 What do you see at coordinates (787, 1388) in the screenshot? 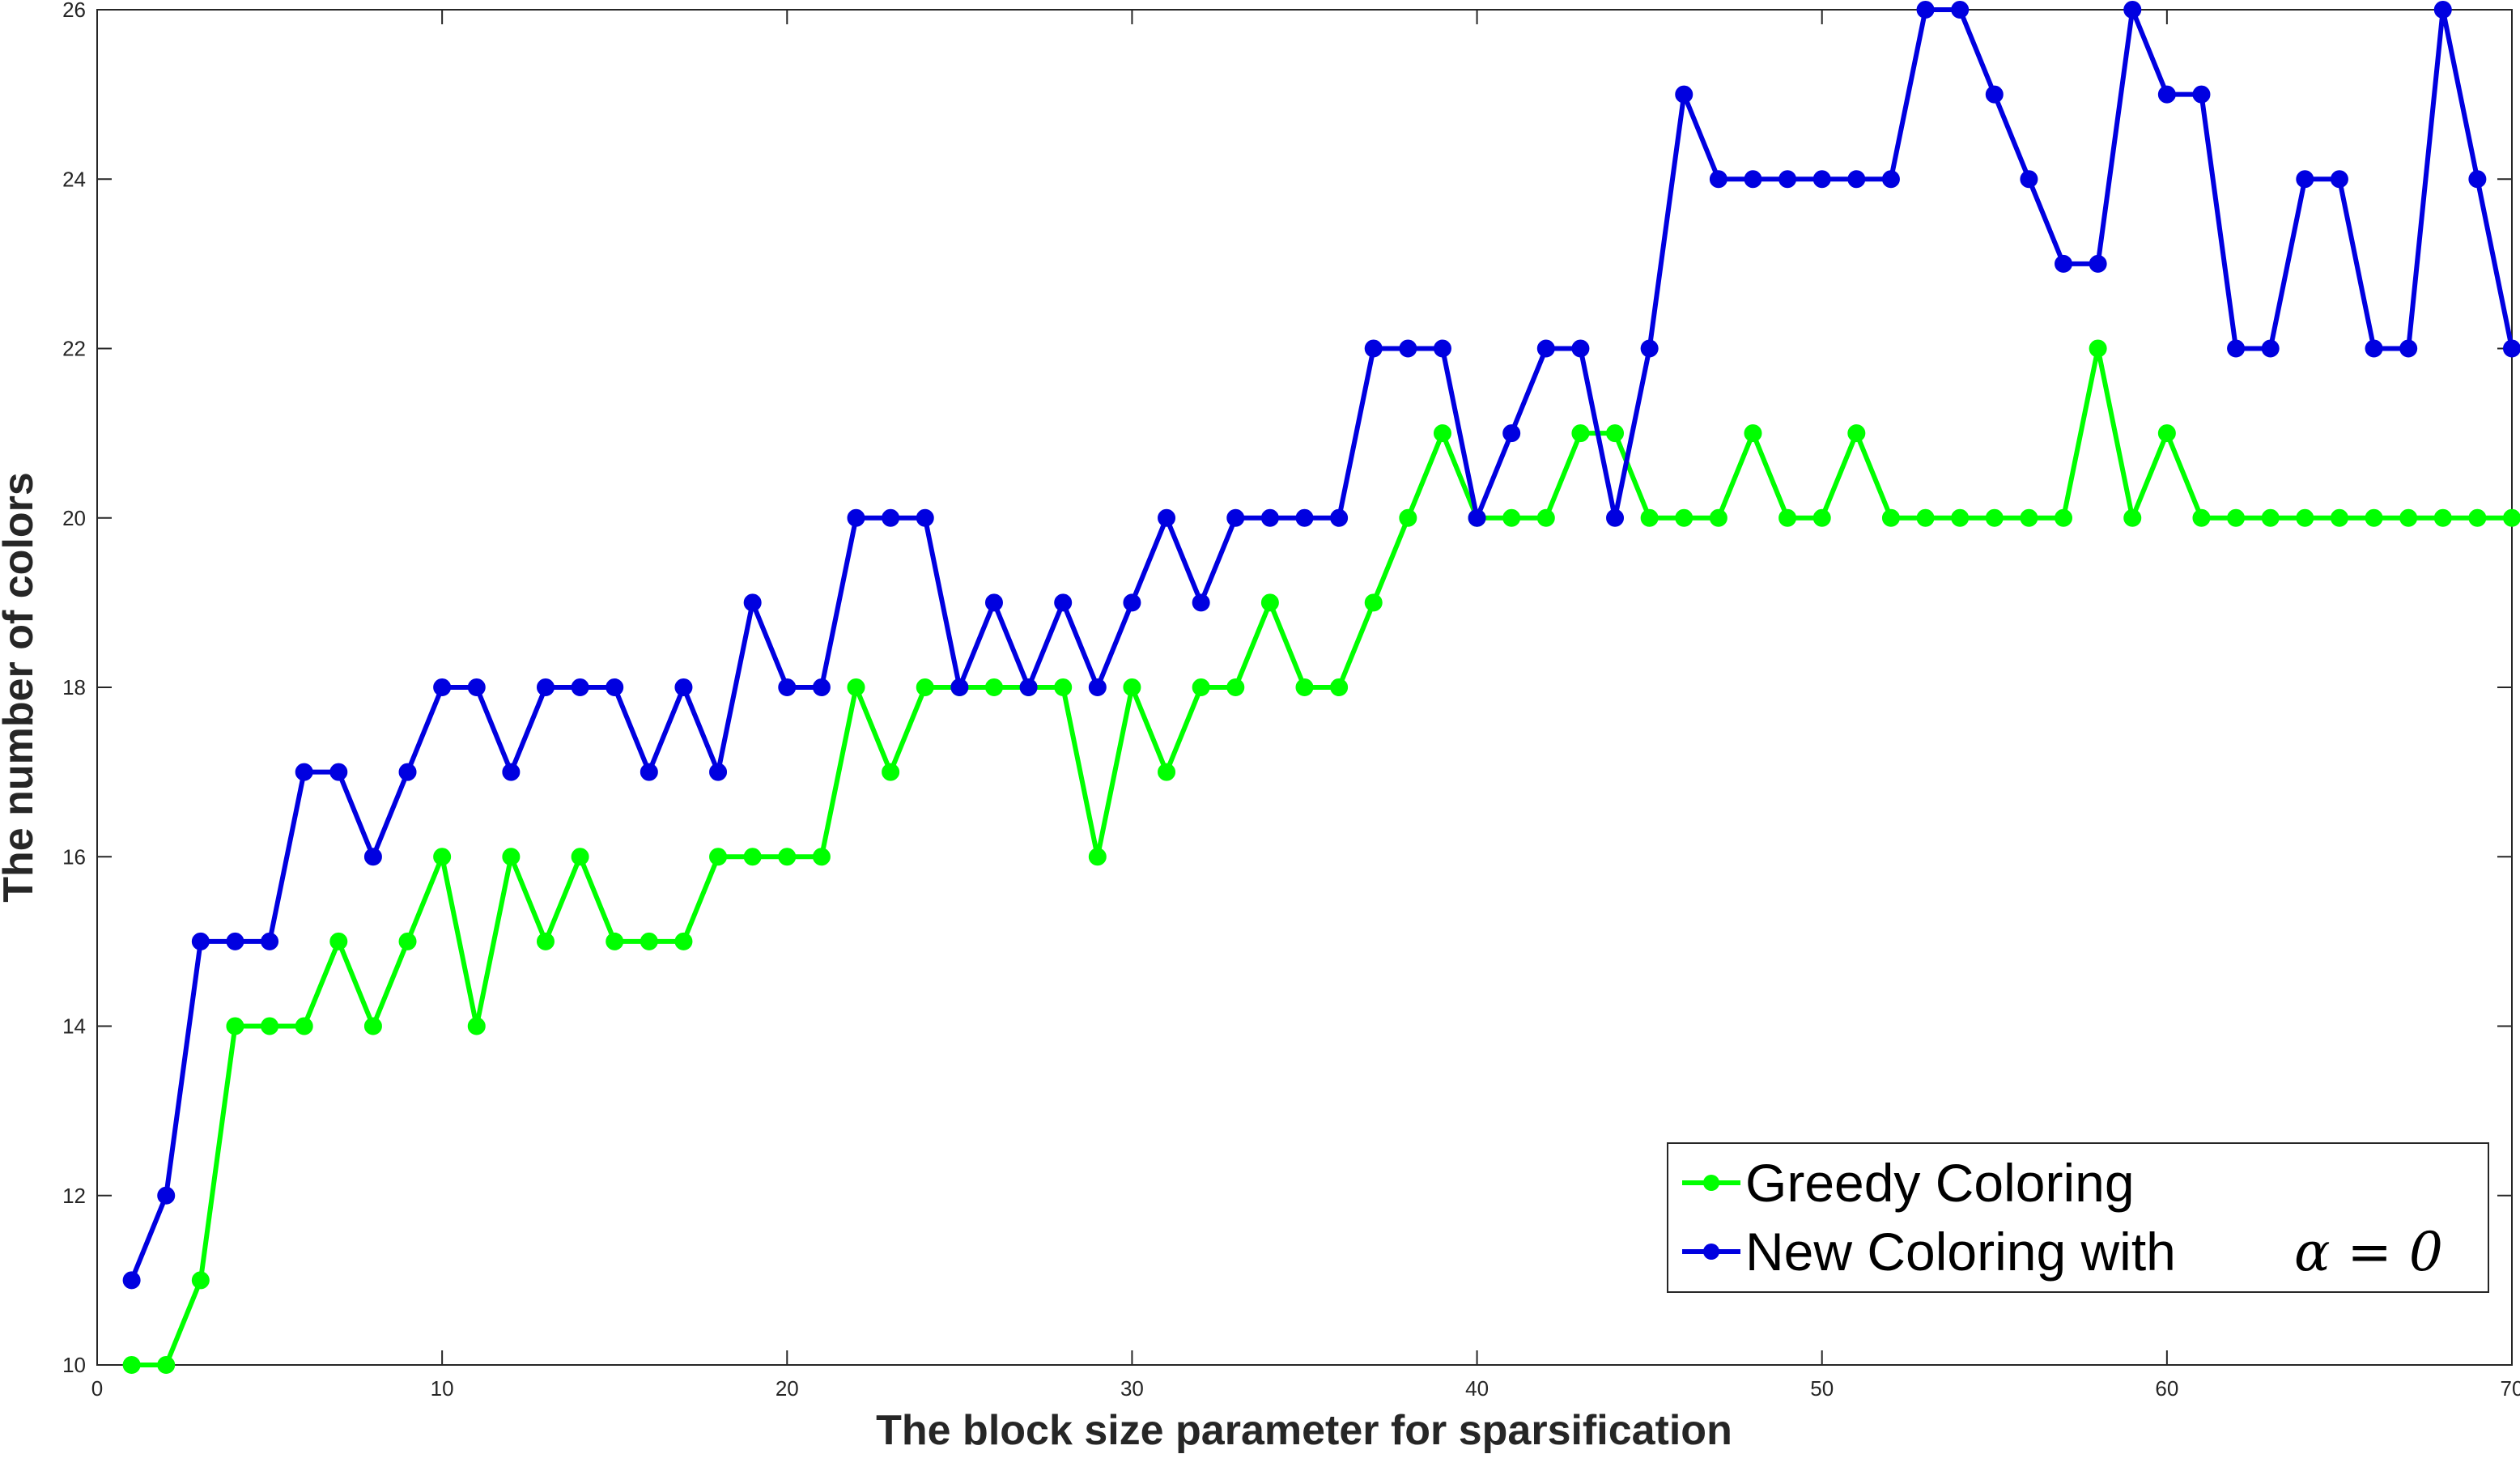
I see `x-tick-label: 20` at bounding box center [787, 1388].